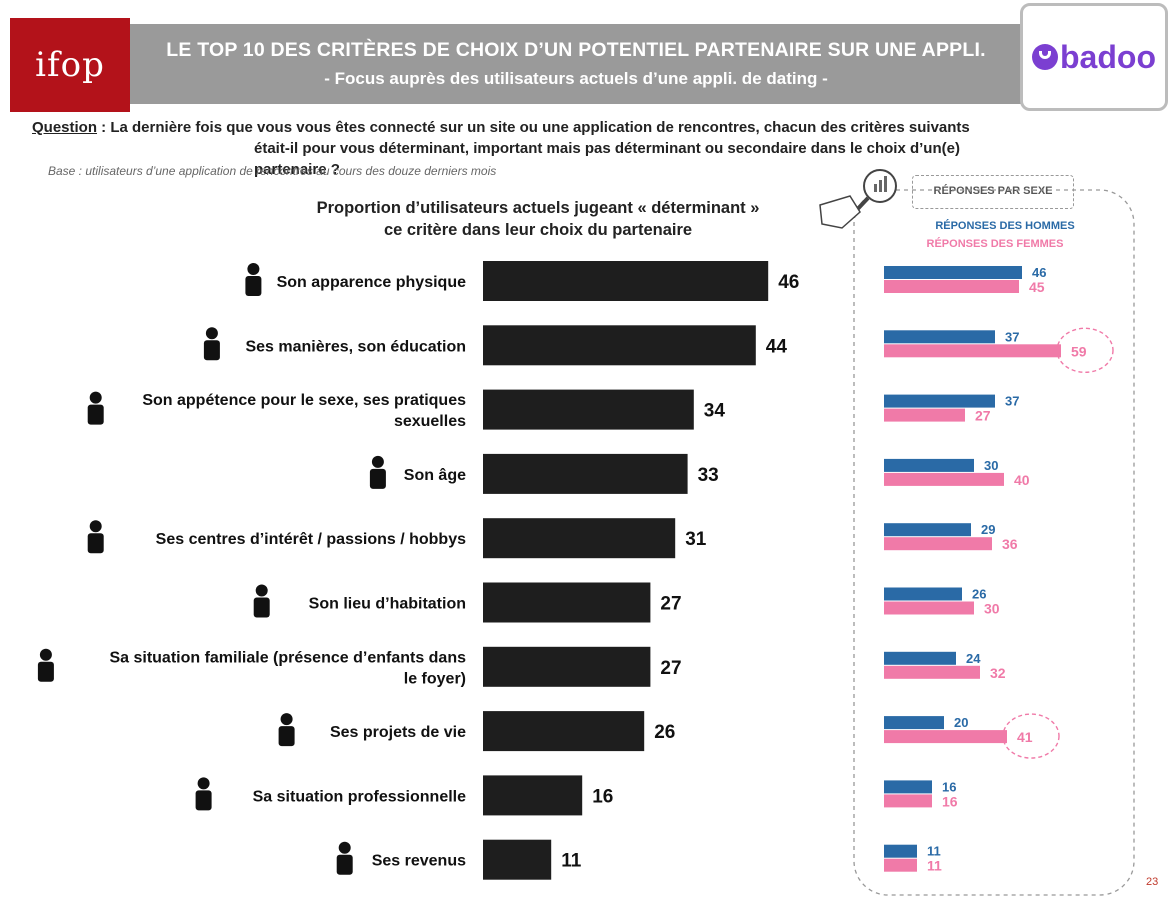  I want to click on businessman-icon, so click(203, 794).